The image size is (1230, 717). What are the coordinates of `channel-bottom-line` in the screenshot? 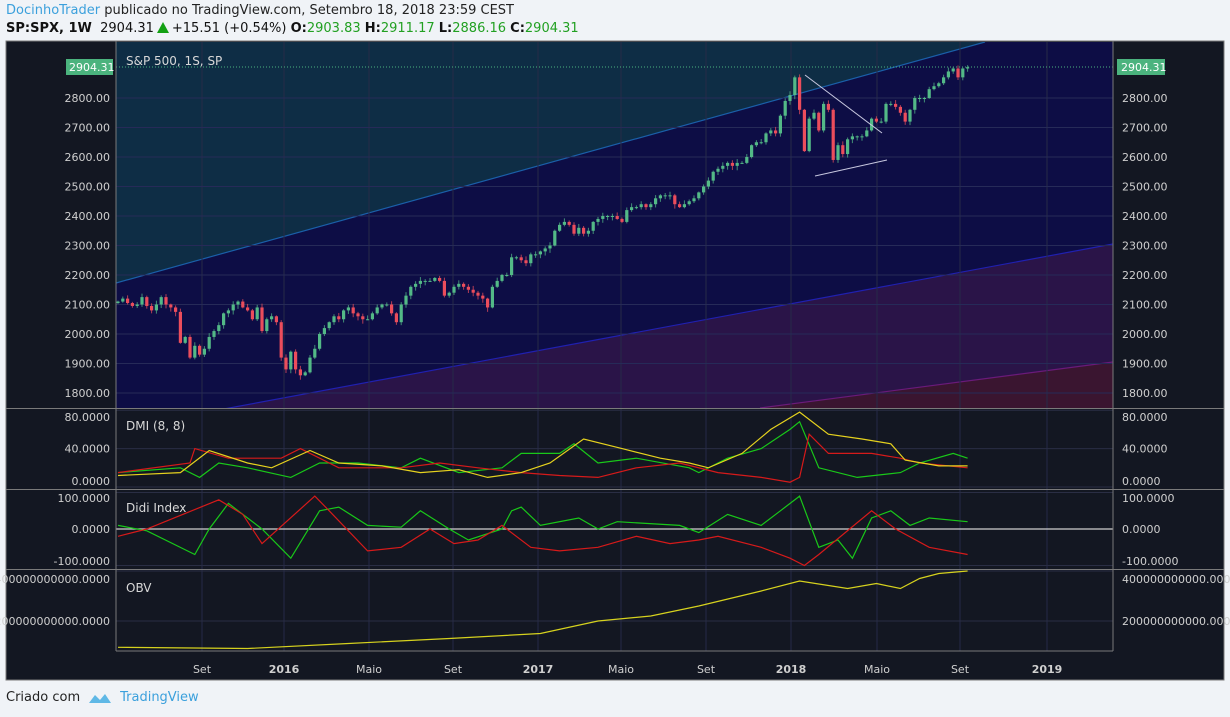 It's located at (936, 384).